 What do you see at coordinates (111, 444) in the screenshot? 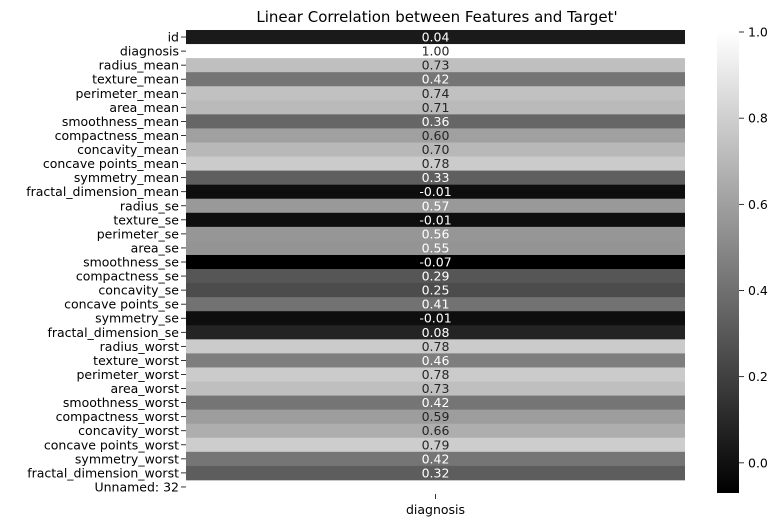
I see `row-label: concave points_worst` at bounding box center [111, 444].